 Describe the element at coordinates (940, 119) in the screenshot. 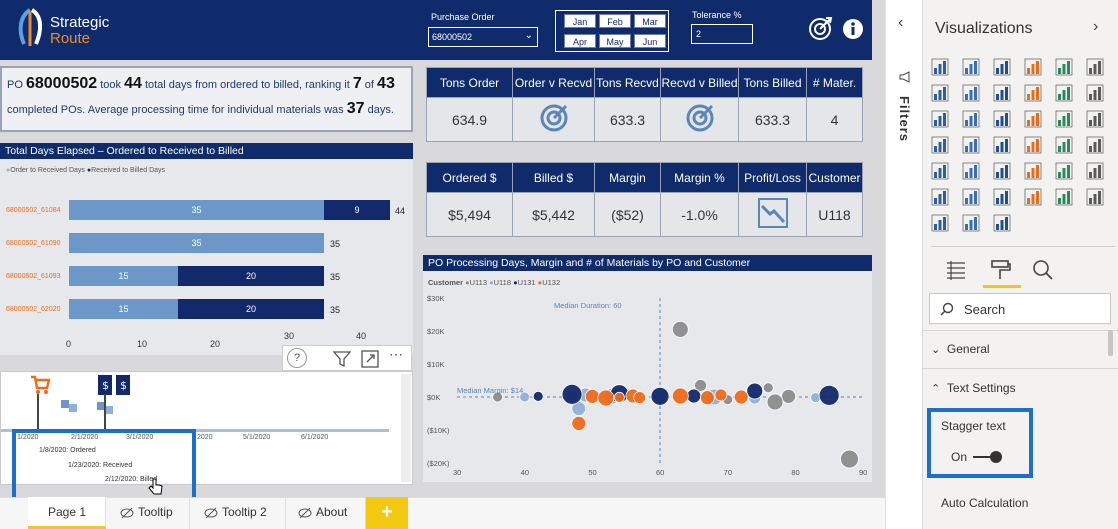

I see `waterfall-icon` at that location.